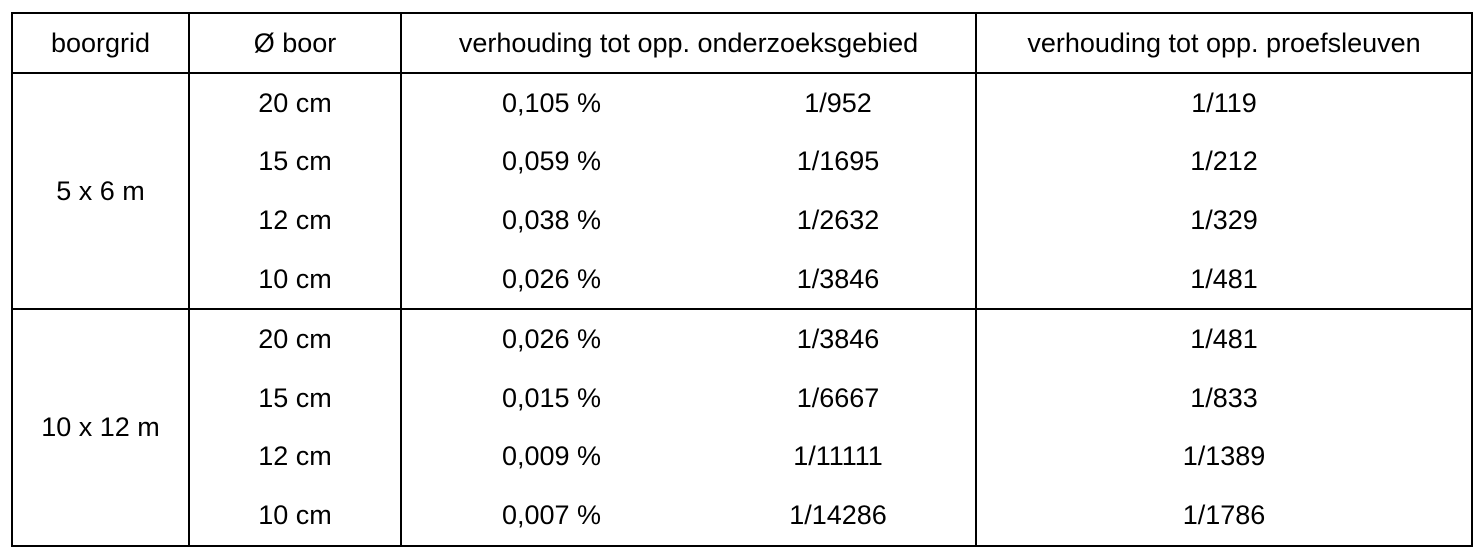  Describe the element at coordinates (839, 103) in the screenshot. I see `fraction-cell: 1/952` at that location.